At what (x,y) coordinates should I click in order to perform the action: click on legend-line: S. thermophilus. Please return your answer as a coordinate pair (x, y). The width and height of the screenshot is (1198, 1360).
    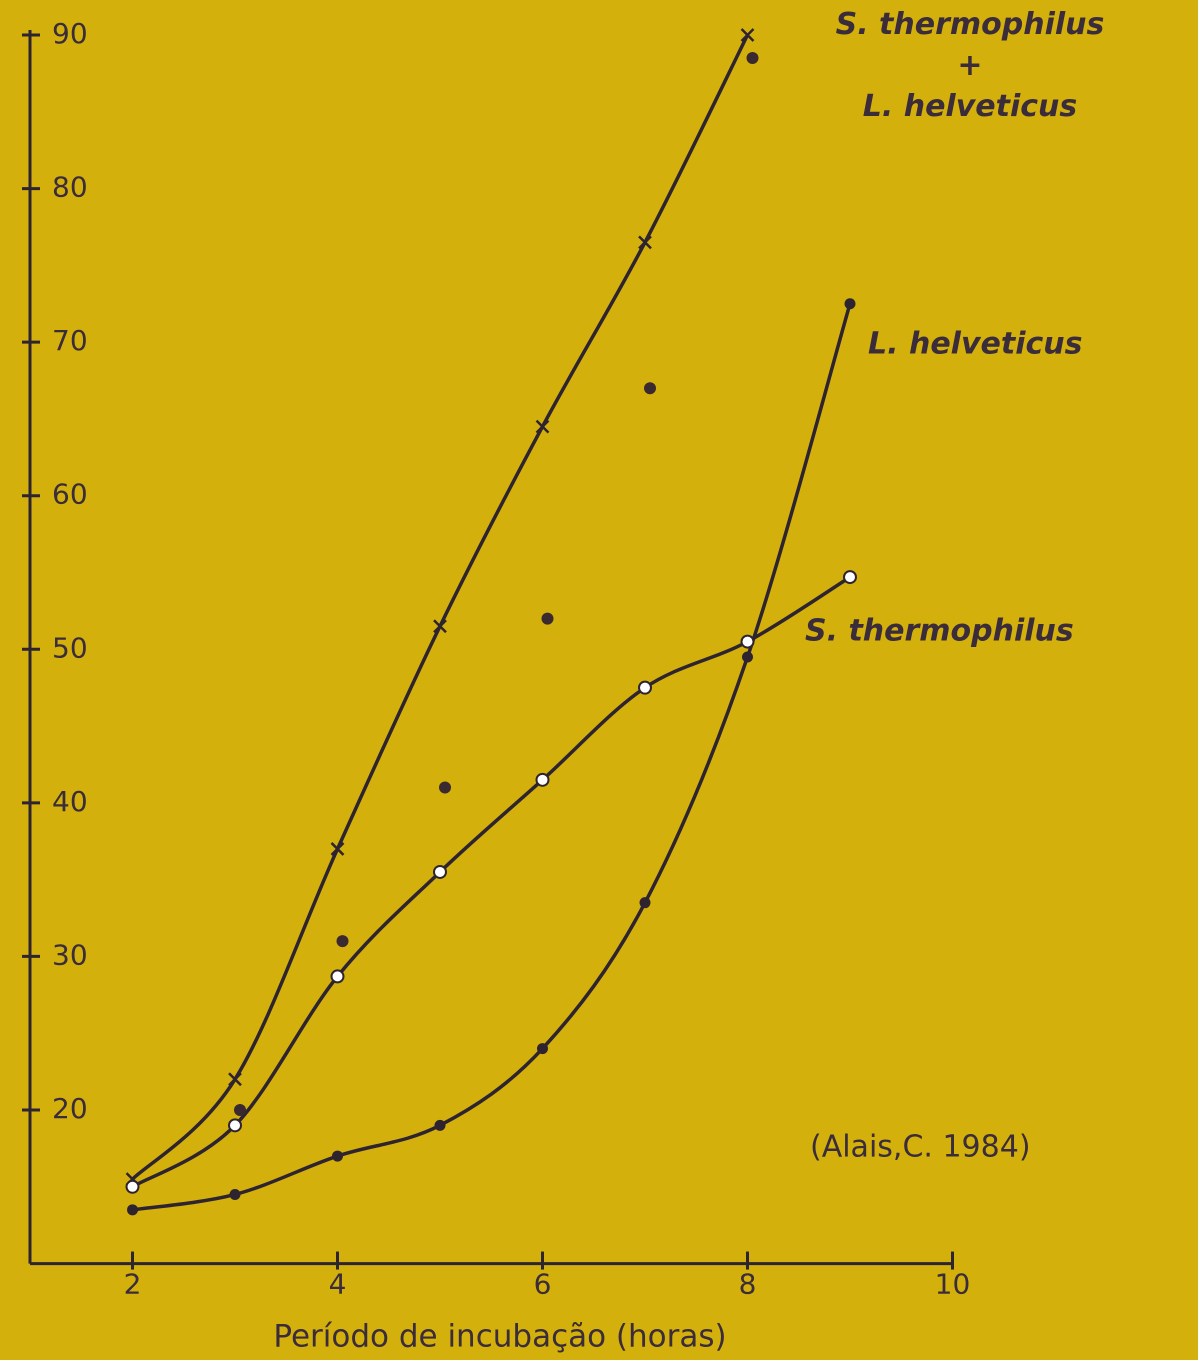
    Looking at the image, I should click on (970, 24).